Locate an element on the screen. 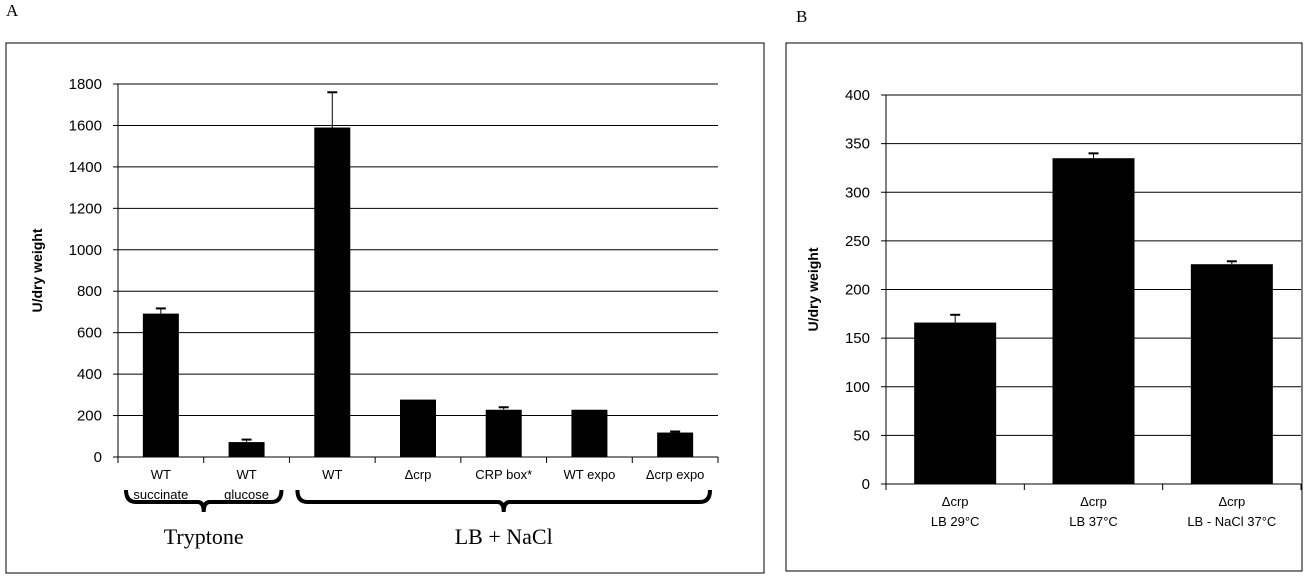  x-category-label: CRP box* is located at coordinates (503, 474).